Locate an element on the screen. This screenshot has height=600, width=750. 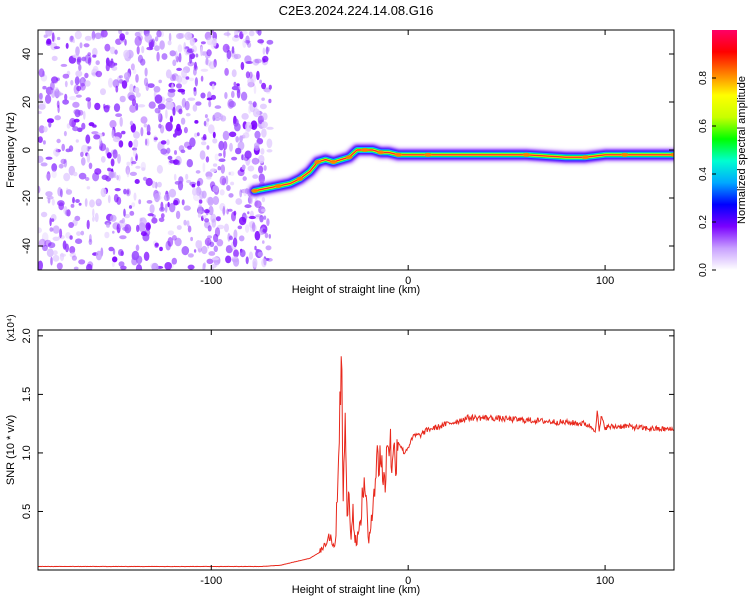
colorbar-tick-label: 0.8 is located at coordinates (703, 78).